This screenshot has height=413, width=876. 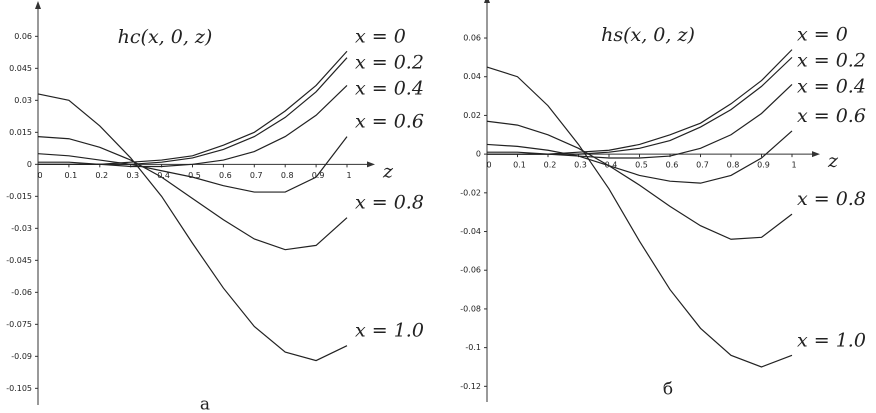 What do you see at coordinates (21, 228) in the screenshot?
I see `y-tick-label: -0.03` at bounding box center [21, 228].